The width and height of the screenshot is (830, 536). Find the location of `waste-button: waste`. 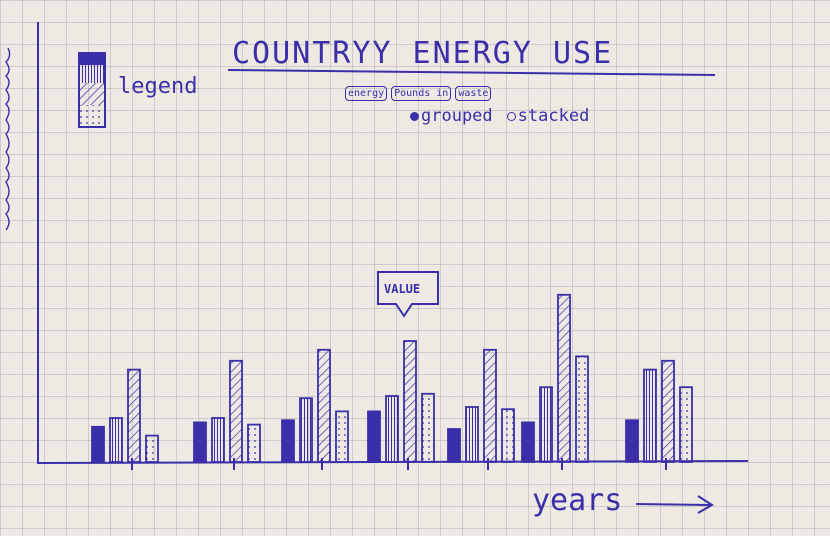

waste-button: waste is located at coordinates (473, 93).